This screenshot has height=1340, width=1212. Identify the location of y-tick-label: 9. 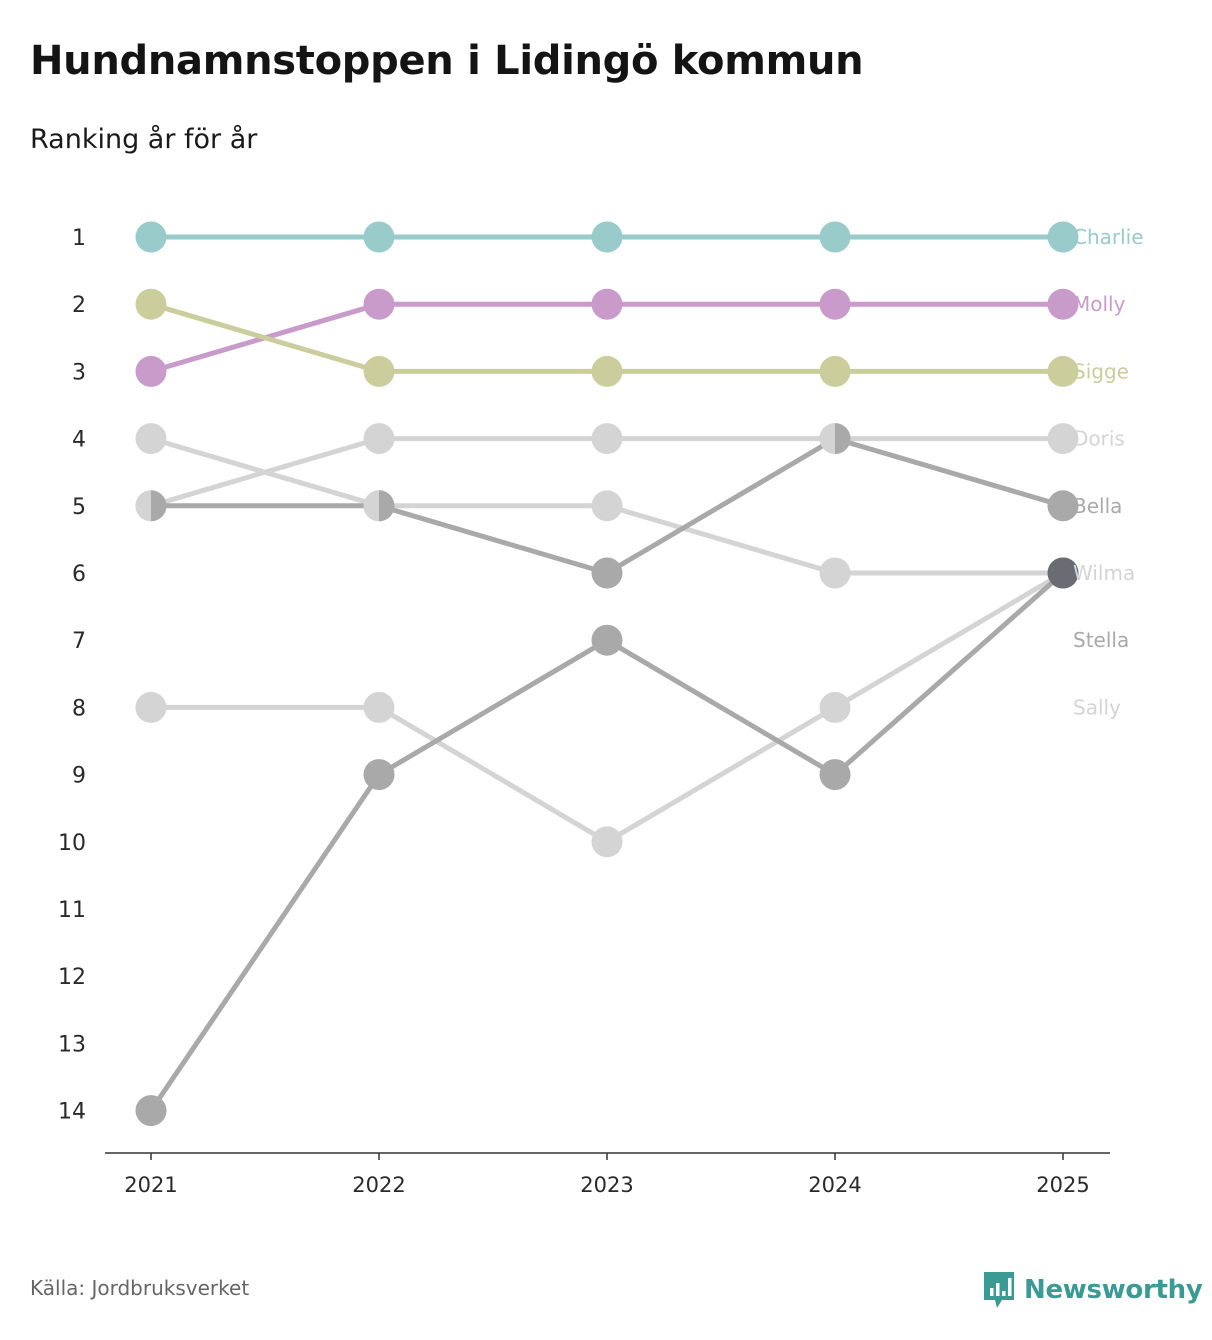
(79, 776).